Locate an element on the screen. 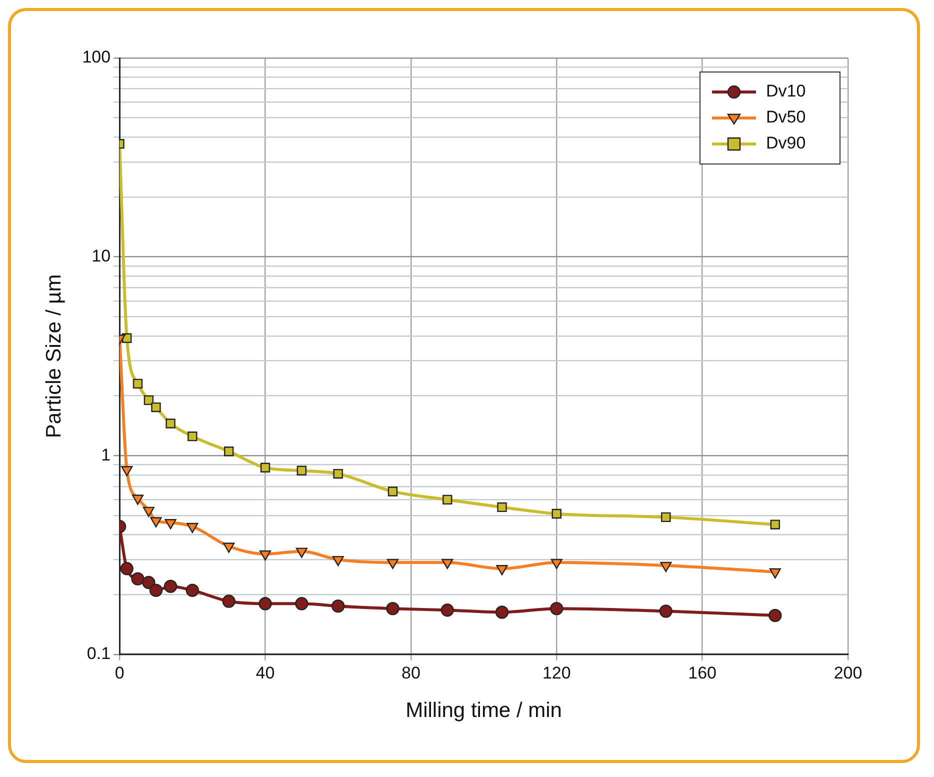 Image resolution: width=934 pixels, height=777 pixels. x-tick-label: 80 is located at coordinates (410, 672).